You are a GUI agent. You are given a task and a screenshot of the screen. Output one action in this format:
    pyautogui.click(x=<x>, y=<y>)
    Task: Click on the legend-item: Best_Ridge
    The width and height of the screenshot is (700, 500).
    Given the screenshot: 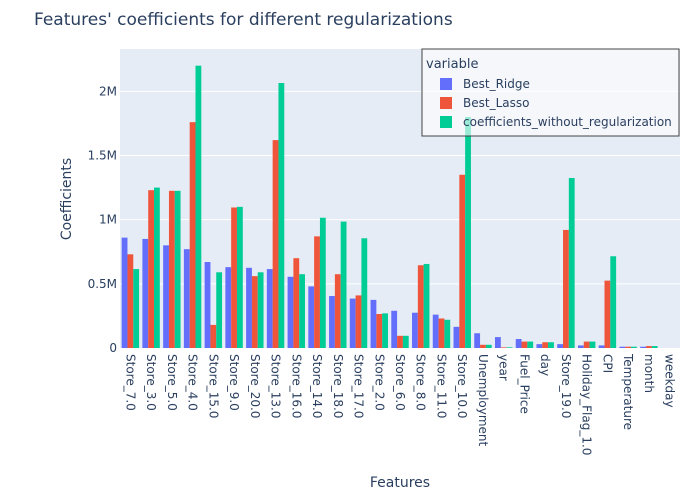 What is the action you would take?
    pyautogui.click(x=485, y=84)
    